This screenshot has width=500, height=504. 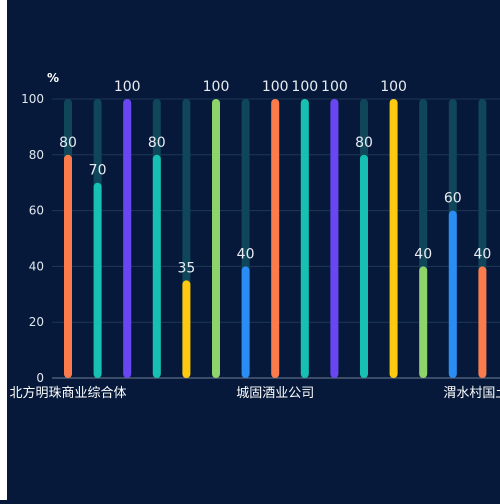 What do you see at coordinates (36, 322) in the screenshot?
I see `y-tick-label: 20` at bounding box center [36, 322].